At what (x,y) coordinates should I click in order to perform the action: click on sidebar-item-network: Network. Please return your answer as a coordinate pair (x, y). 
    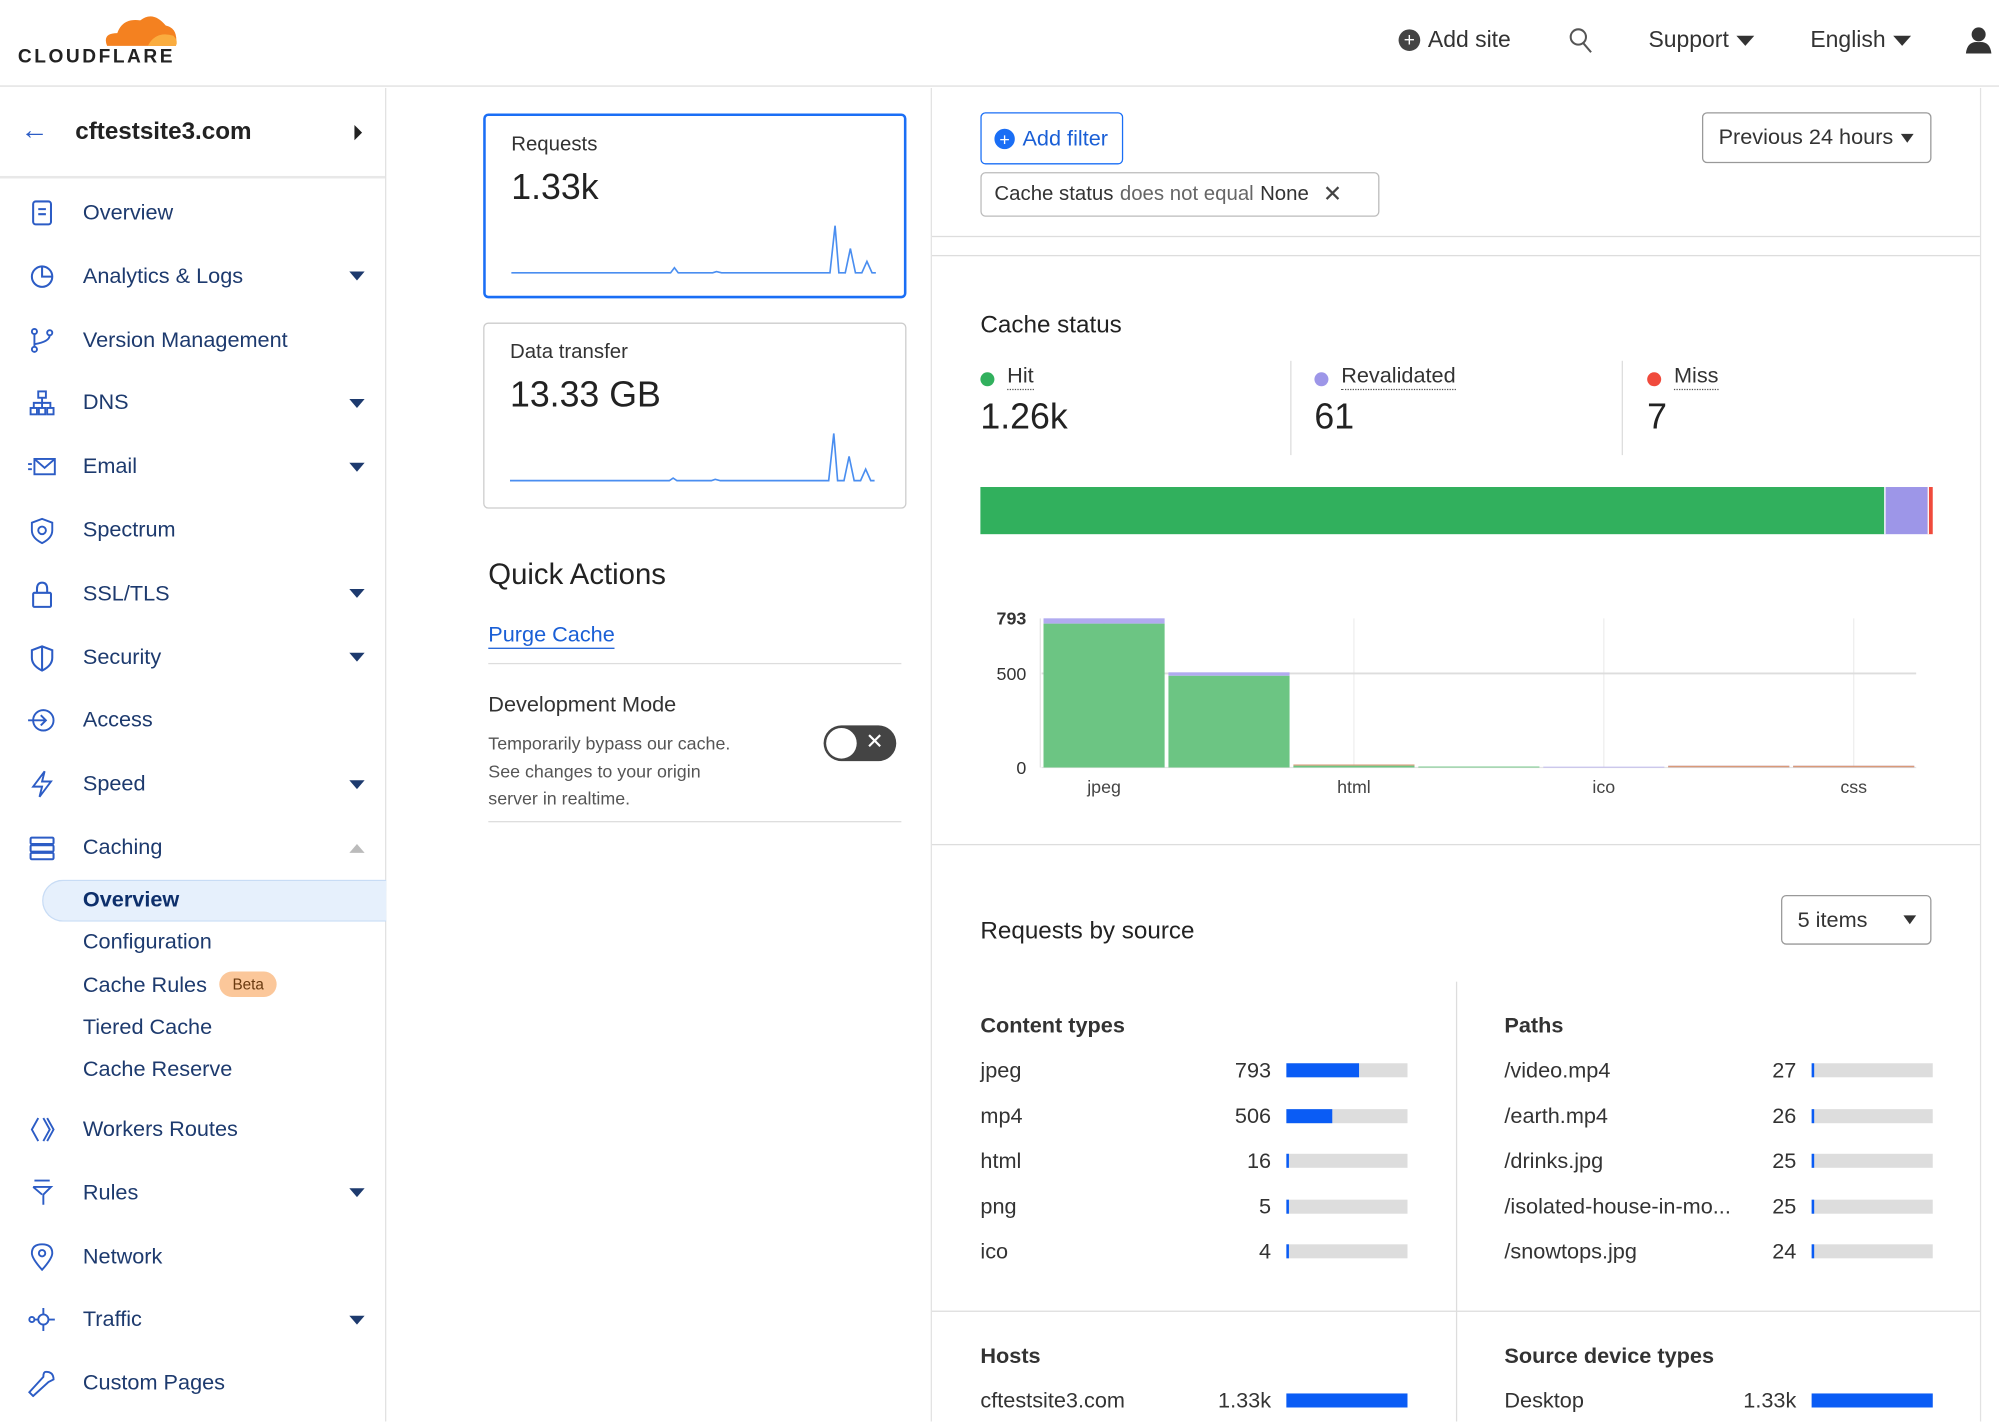
    Looking at the image, I should click on (192, 1256).